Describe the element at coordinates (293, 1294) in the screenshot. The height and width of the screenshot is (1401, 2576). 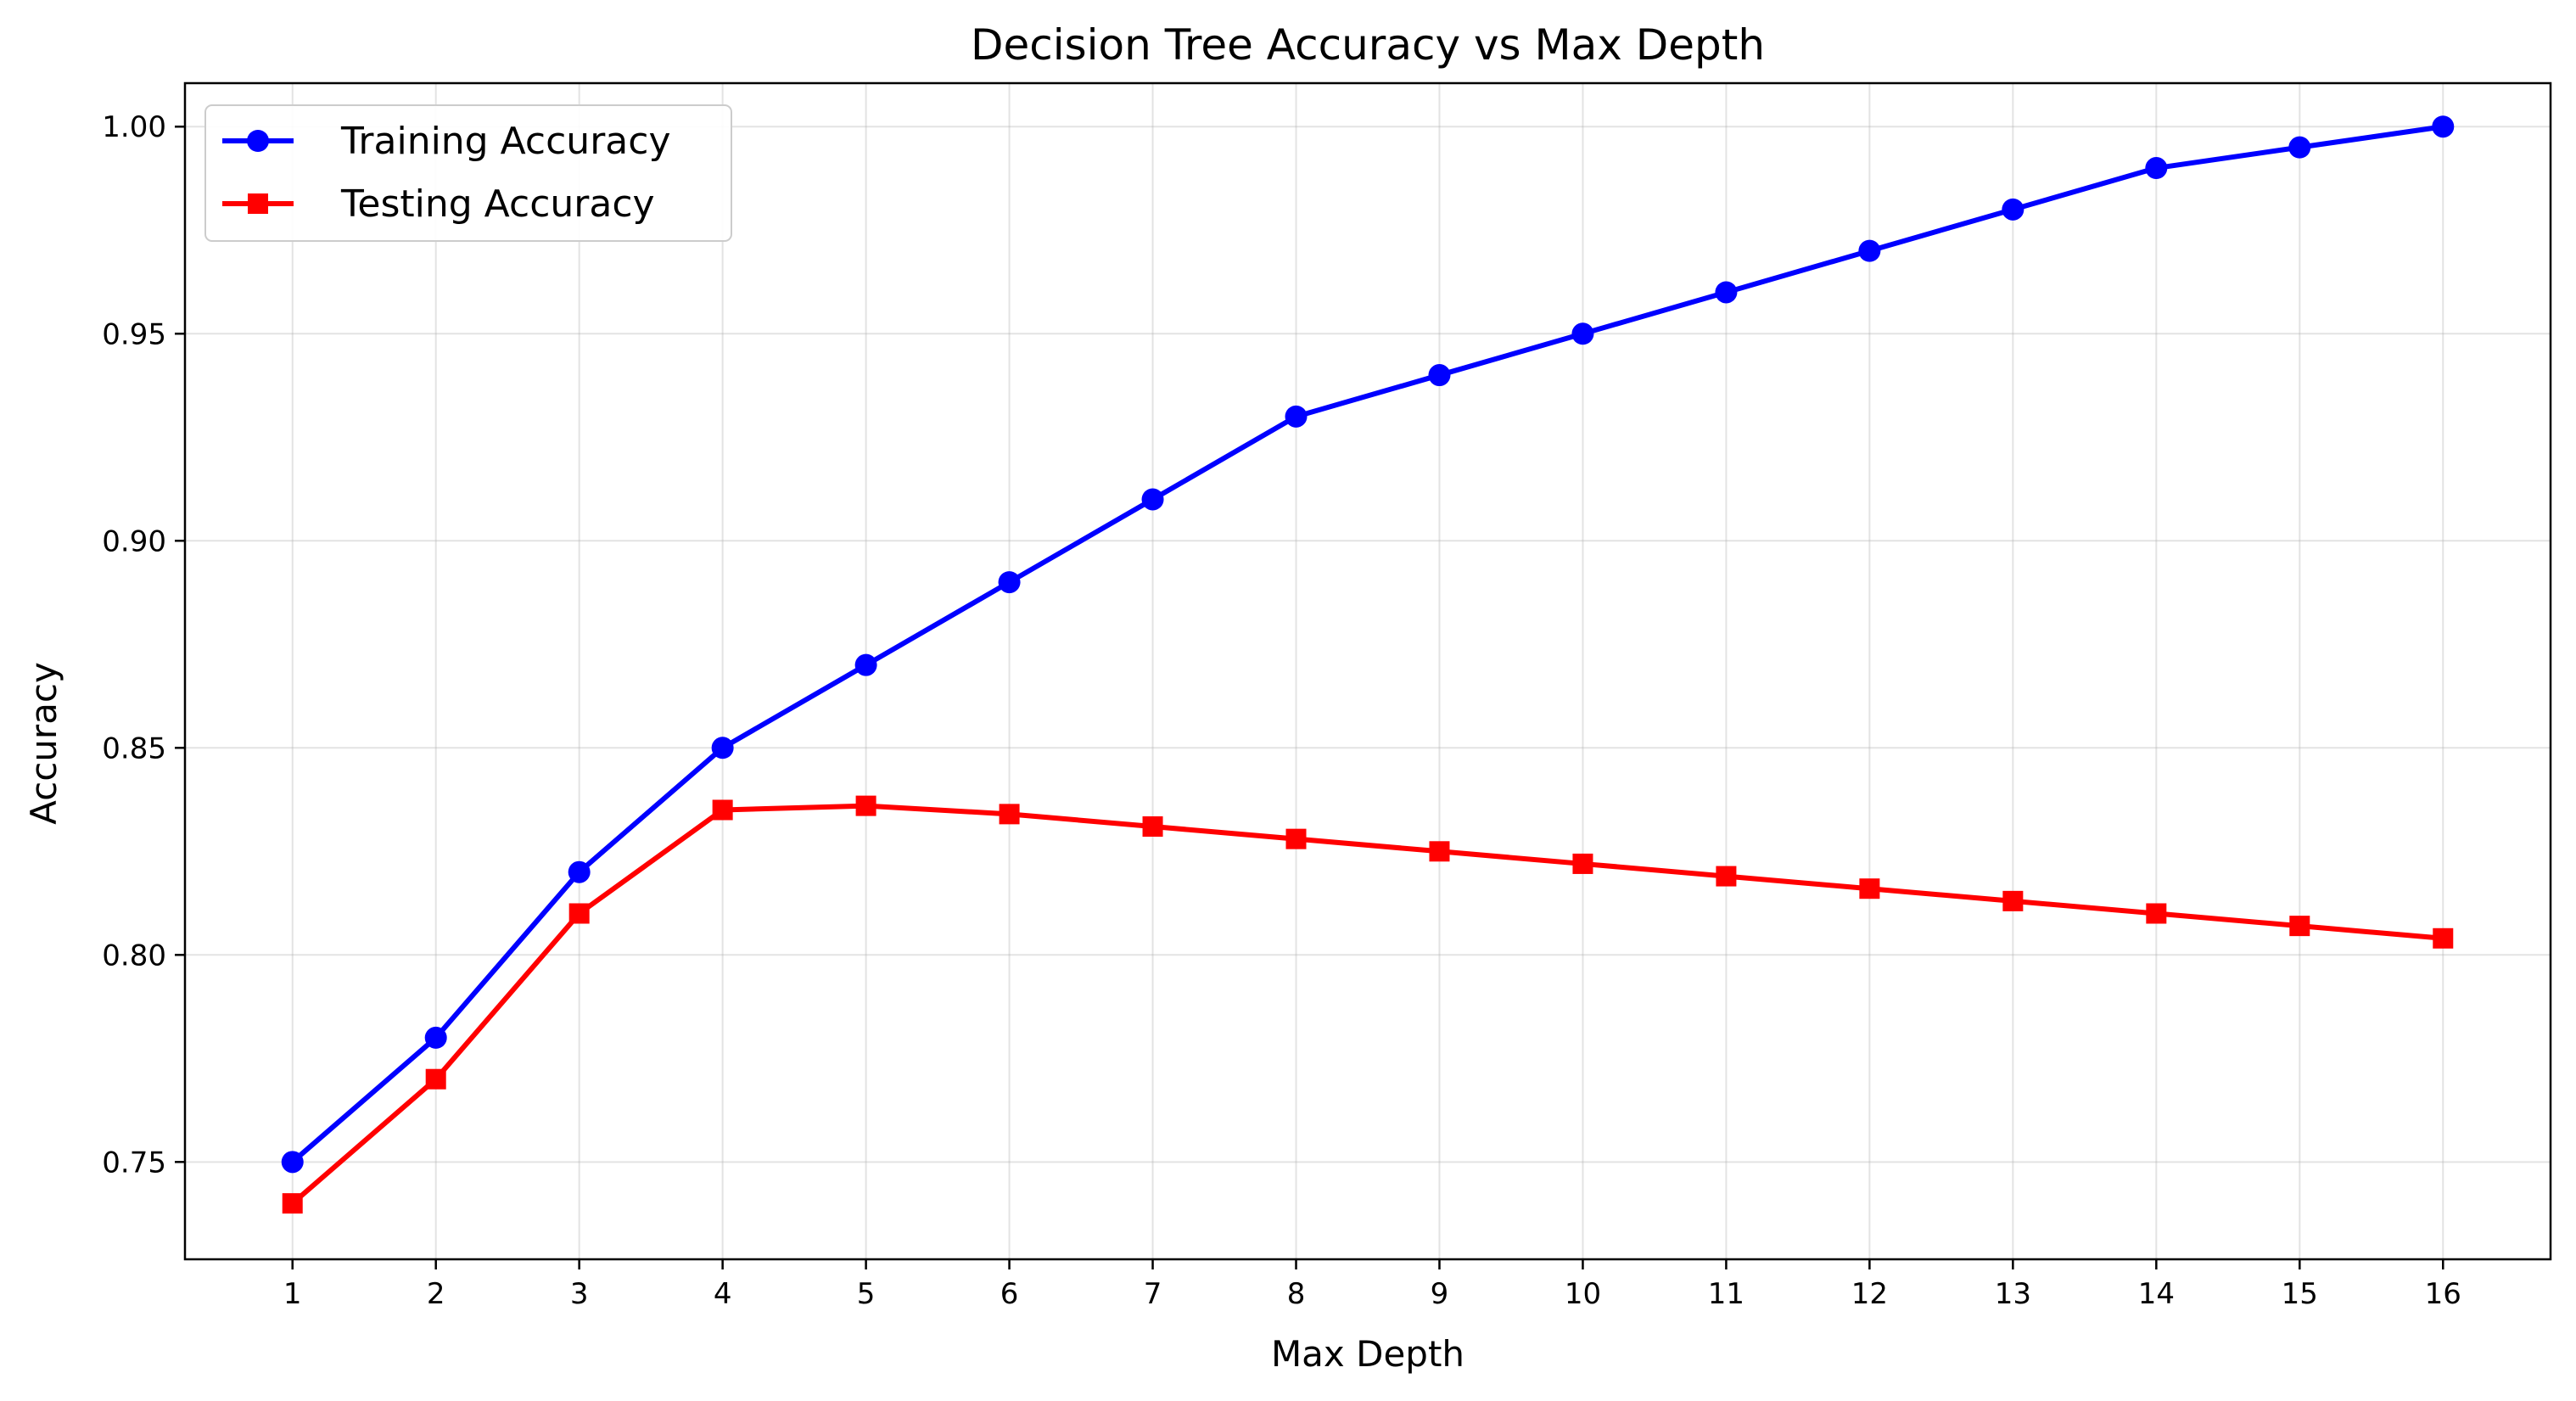
I see `x-tick-label: 1` at that location.